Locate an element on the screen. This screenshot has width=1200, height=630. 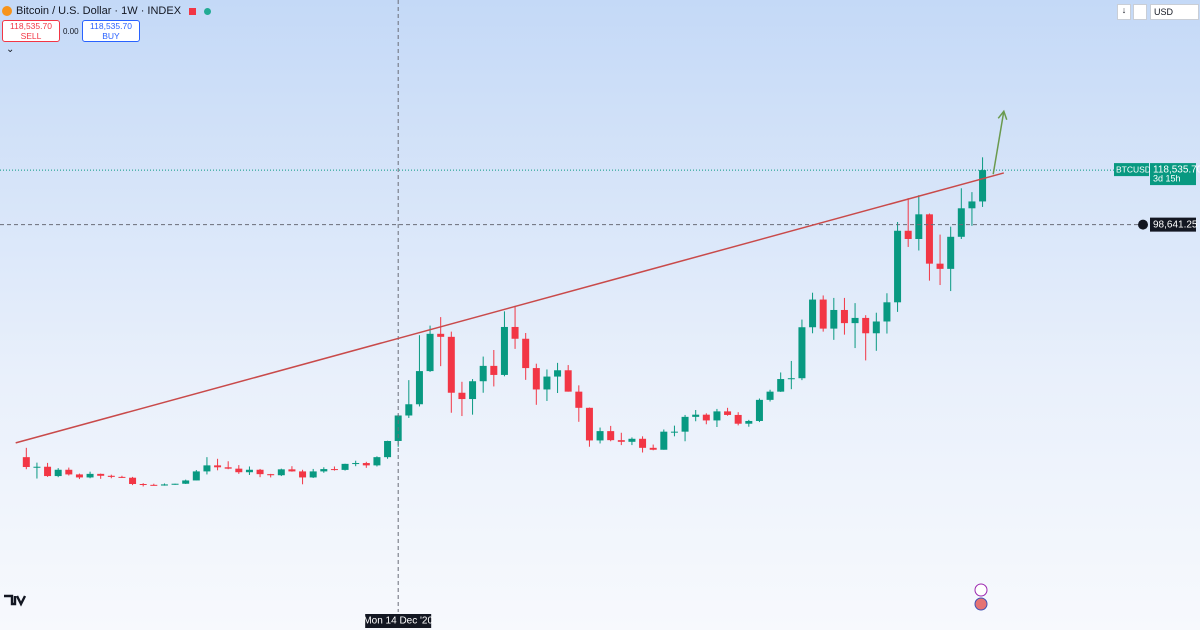
buy-button: 118,535.70 BUY is located at coordinates (111, 31).